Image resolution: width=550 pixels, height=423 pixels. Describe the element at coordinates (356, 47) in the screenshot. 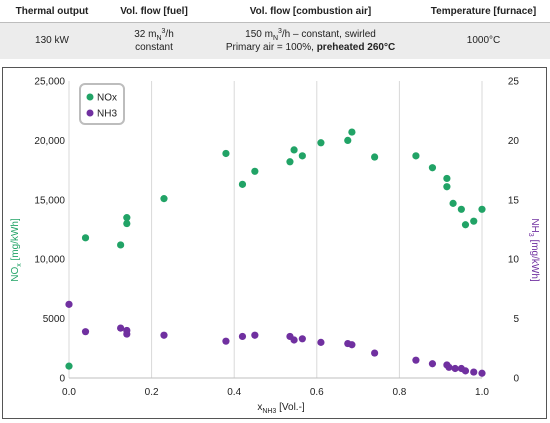

I see `air-flow-note-bold: preheated 260°C` at that location.